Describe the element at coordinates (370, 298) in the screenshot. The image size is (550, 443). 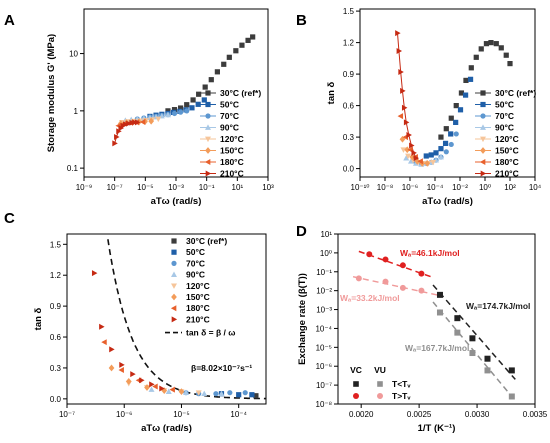
I see `paneld-energy-annotation: Wₐ=33.2kJ/mol` at that location.